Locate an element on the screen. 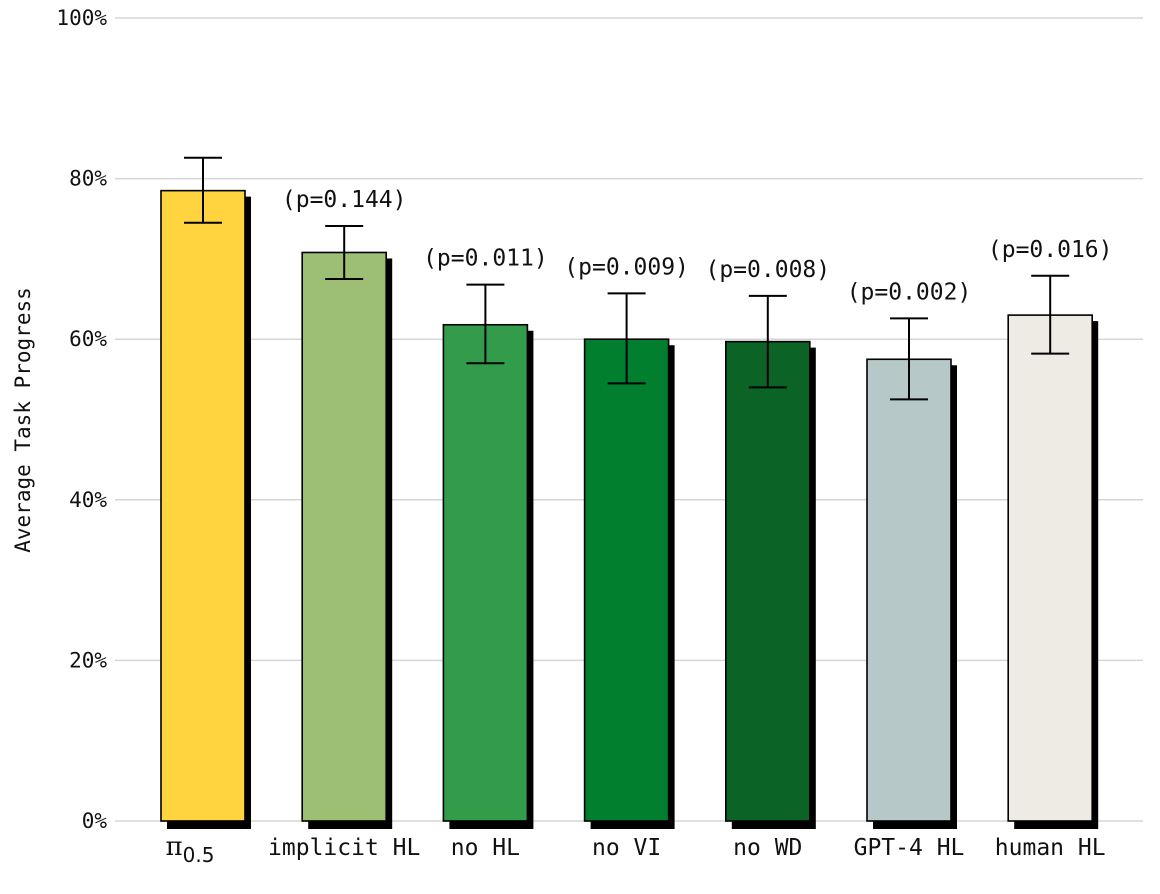 The width and height of the screenshot is (1160, 894). p-value-annotation: (p=0.144) is located at coordinates (344, 200).